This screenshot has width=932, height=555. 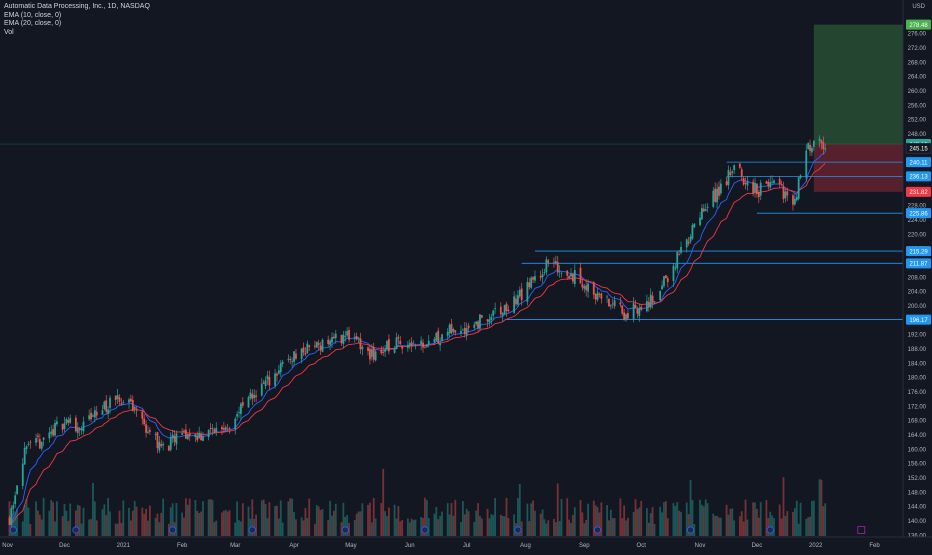 I want to click on x-tick-label: Feb, so click(x=874, y=546).